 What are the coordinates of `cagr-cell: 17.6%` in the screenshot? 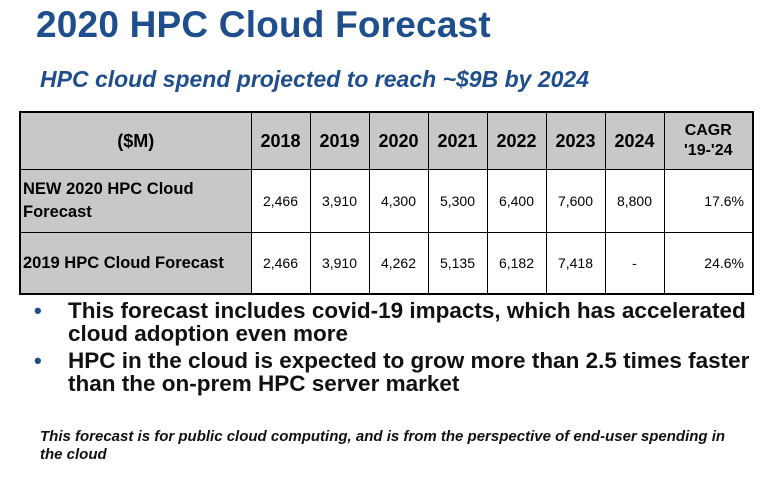 It's located at (708, 201).